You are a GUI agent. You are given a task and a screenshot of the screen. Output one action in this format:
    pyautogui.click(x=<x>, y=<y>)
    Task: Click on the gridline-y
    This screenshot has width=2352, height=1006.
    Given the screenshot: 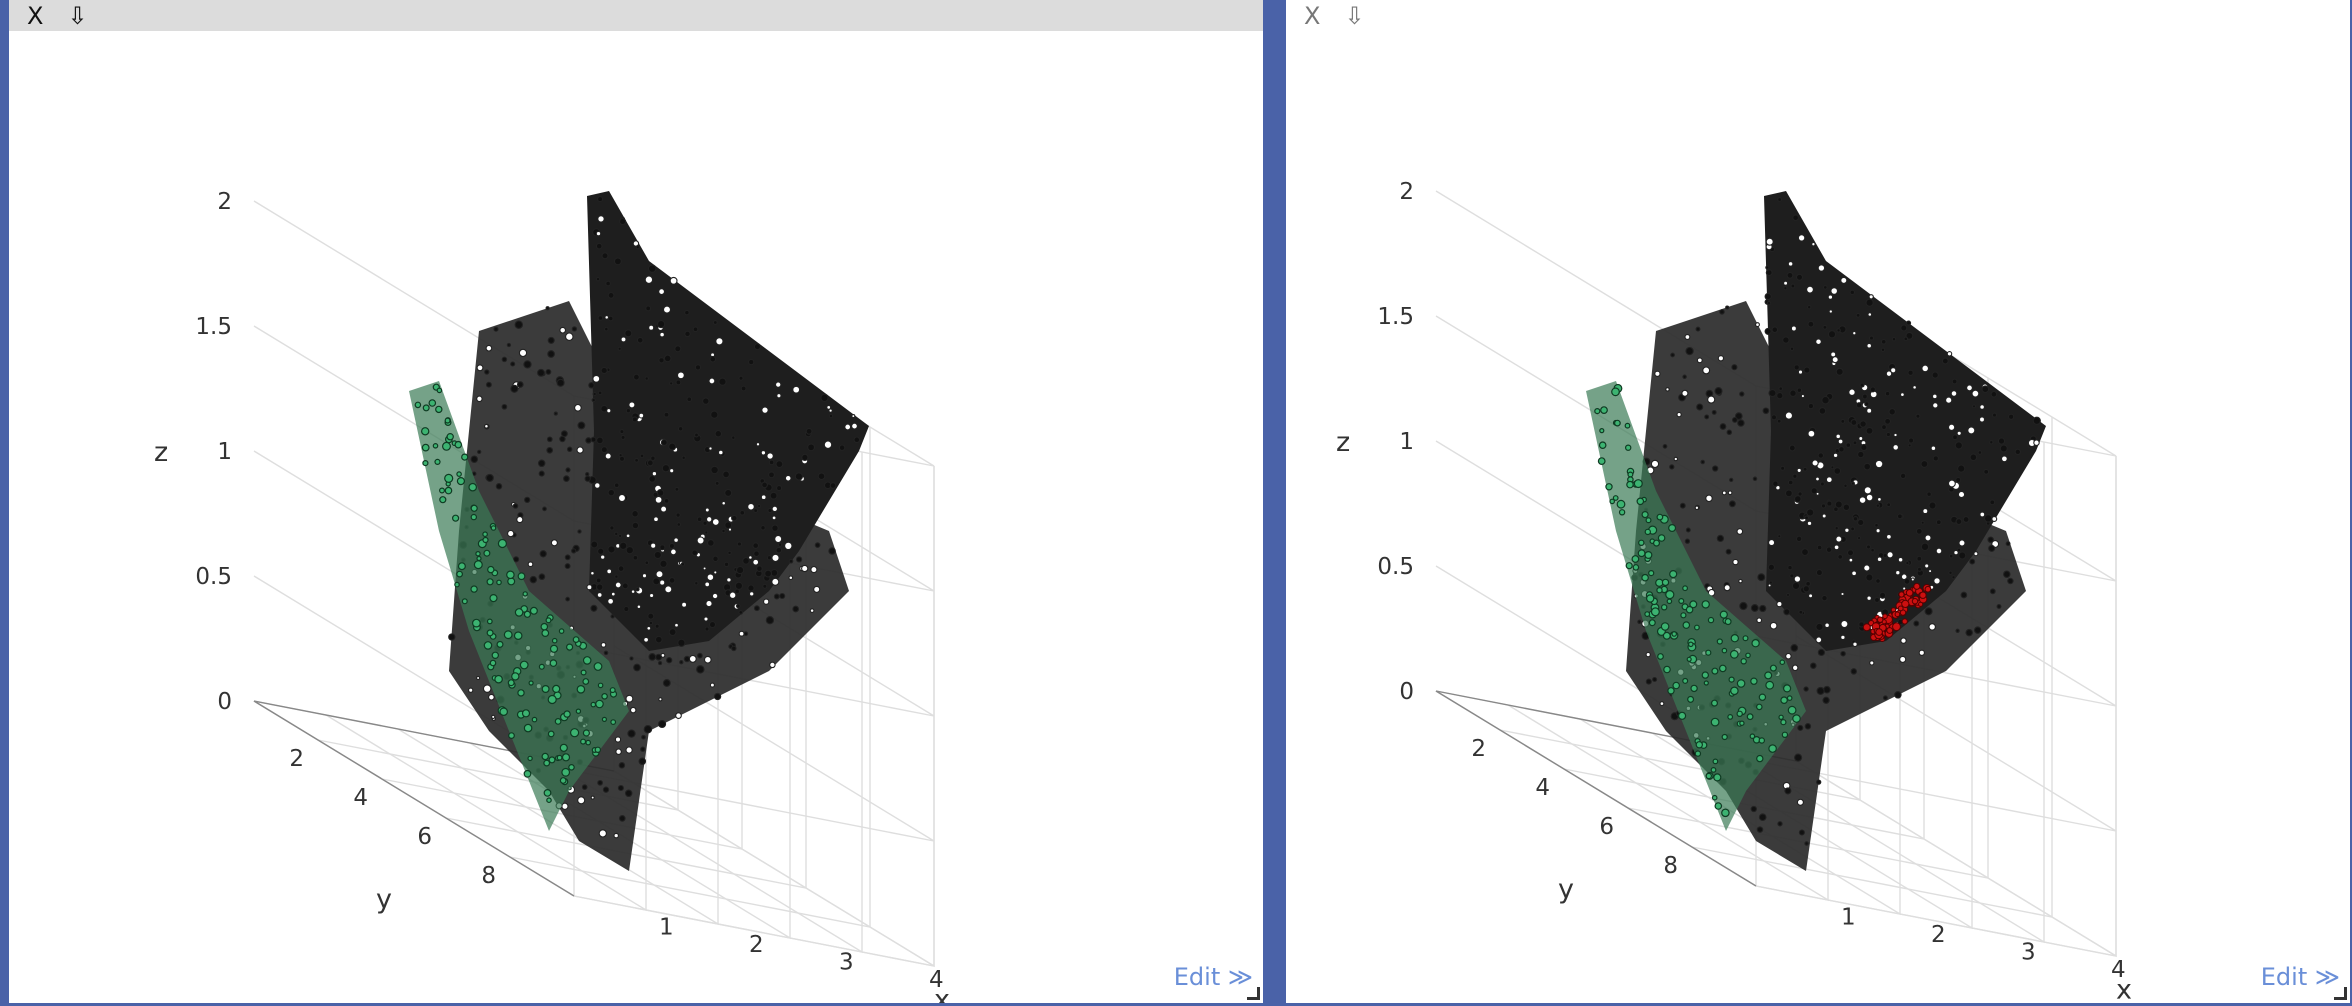 What is the action you would take?
    pyautogui.click(x=1936, y=706)
    